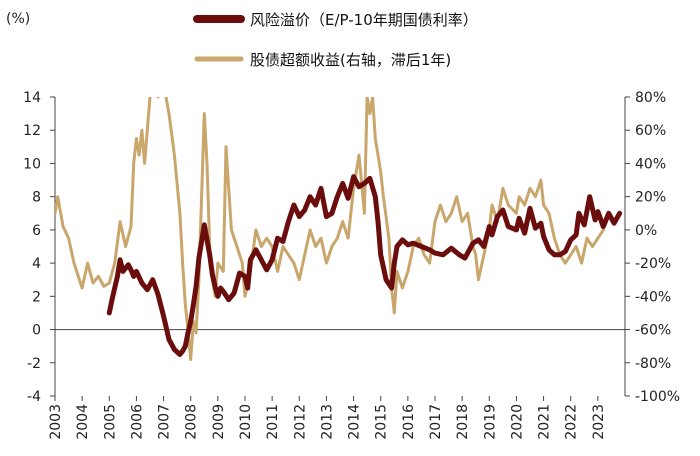  Describe the element at coordinates (56, 422) in the screenshot. I see `x-tick-label: 2003` at that location.